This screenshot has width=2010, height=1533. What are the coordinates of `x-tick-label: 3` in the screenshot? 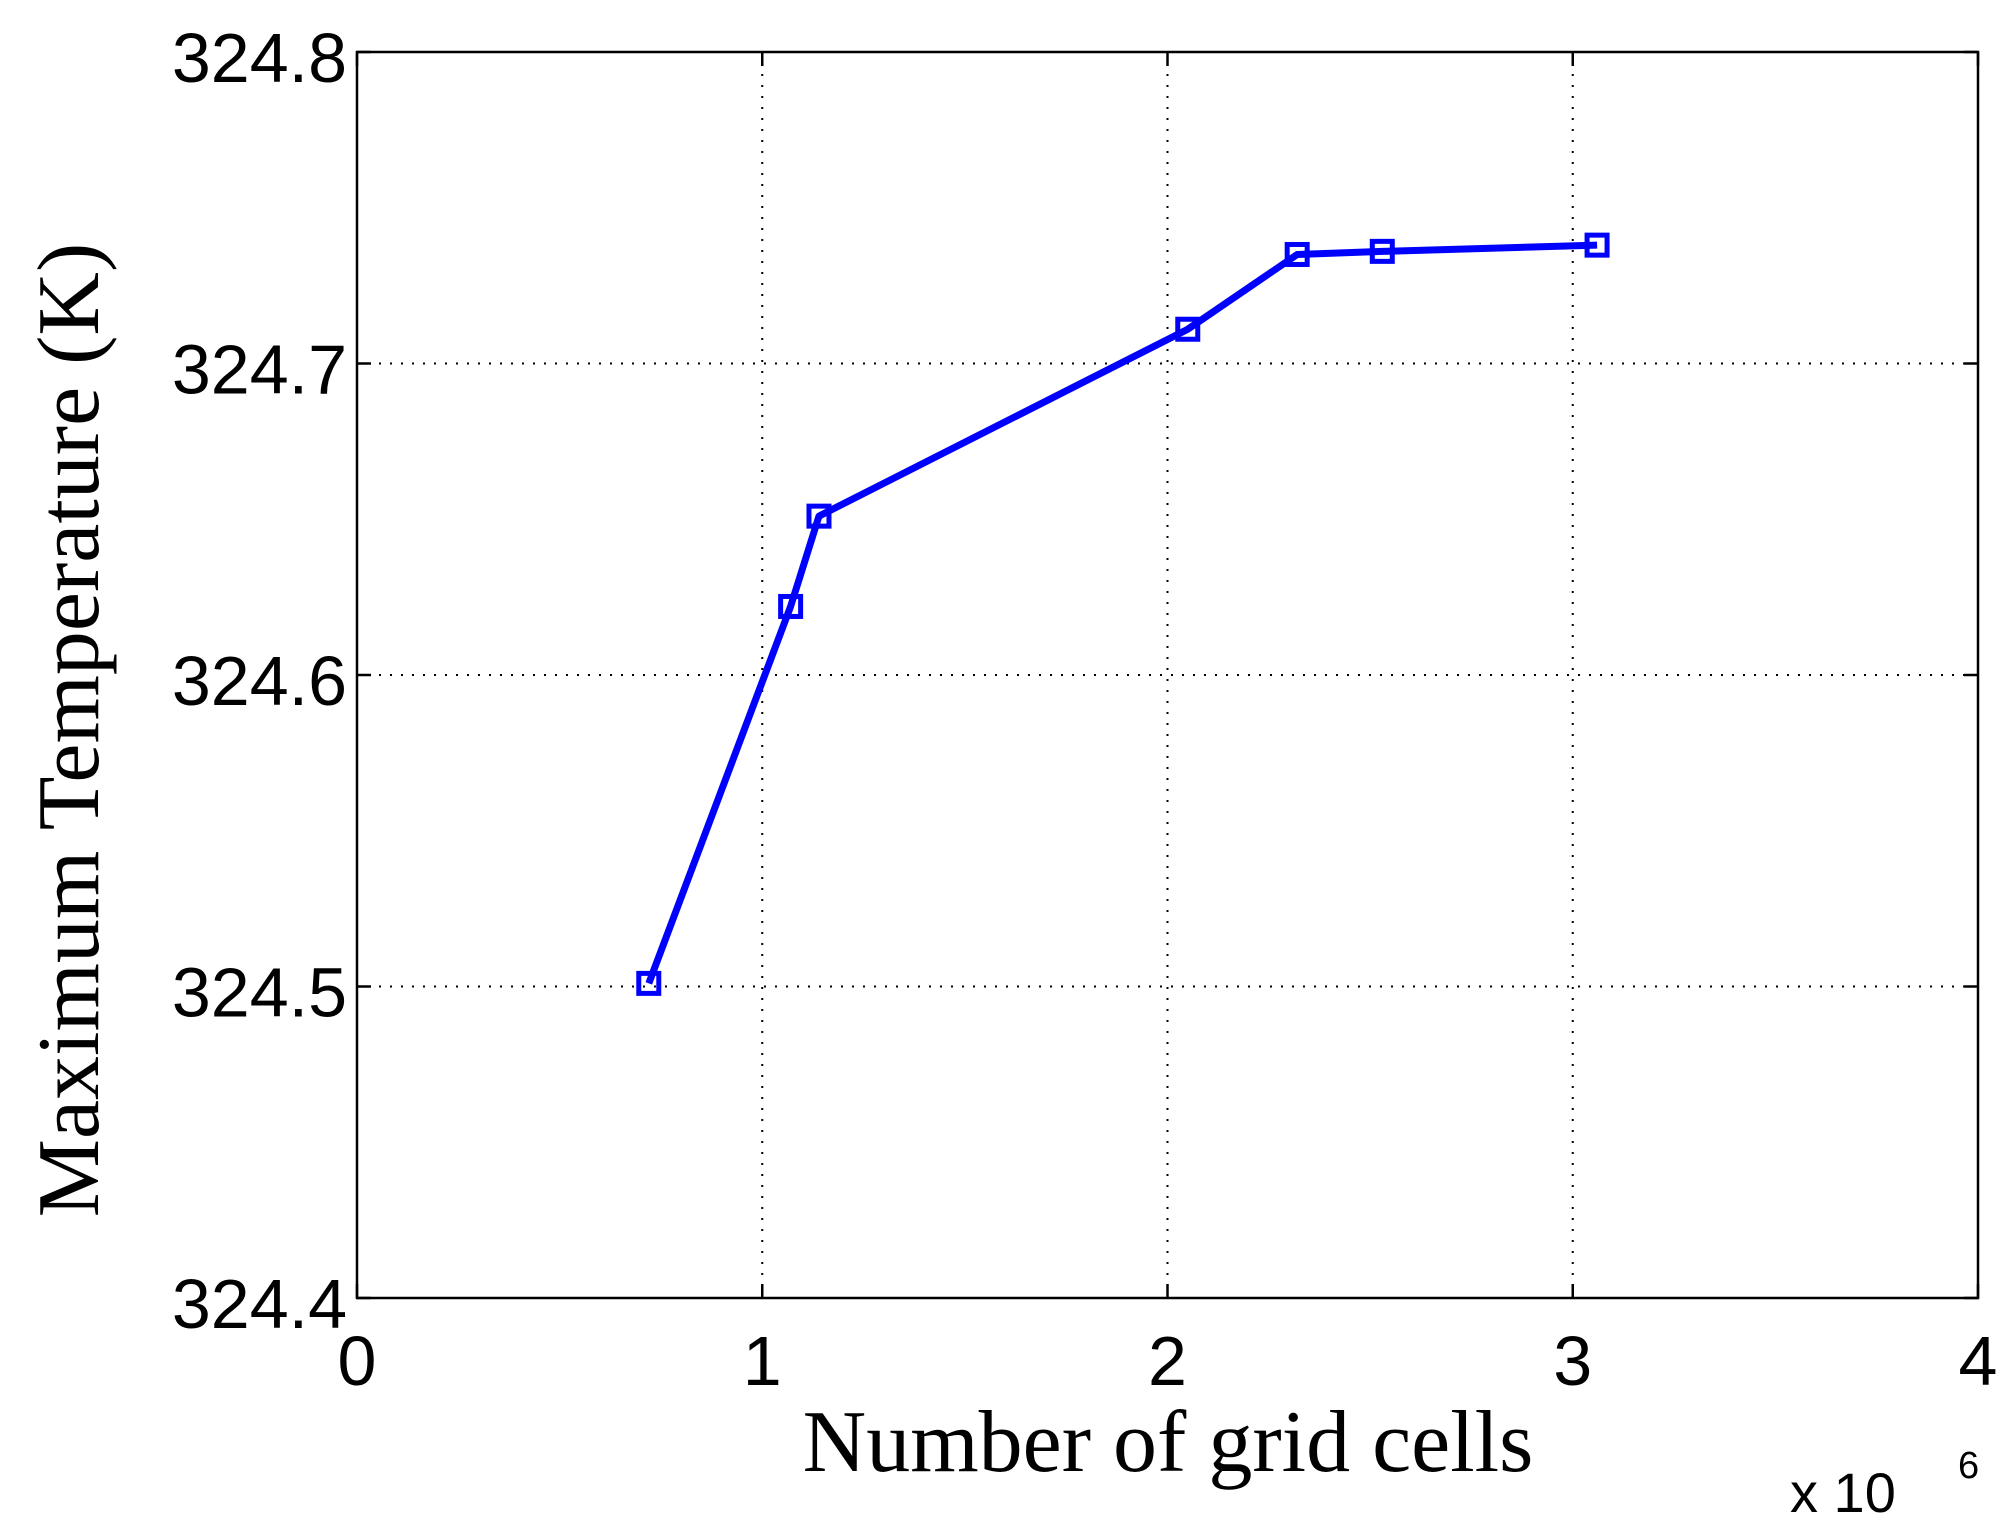 It's located at (1572, 1361).